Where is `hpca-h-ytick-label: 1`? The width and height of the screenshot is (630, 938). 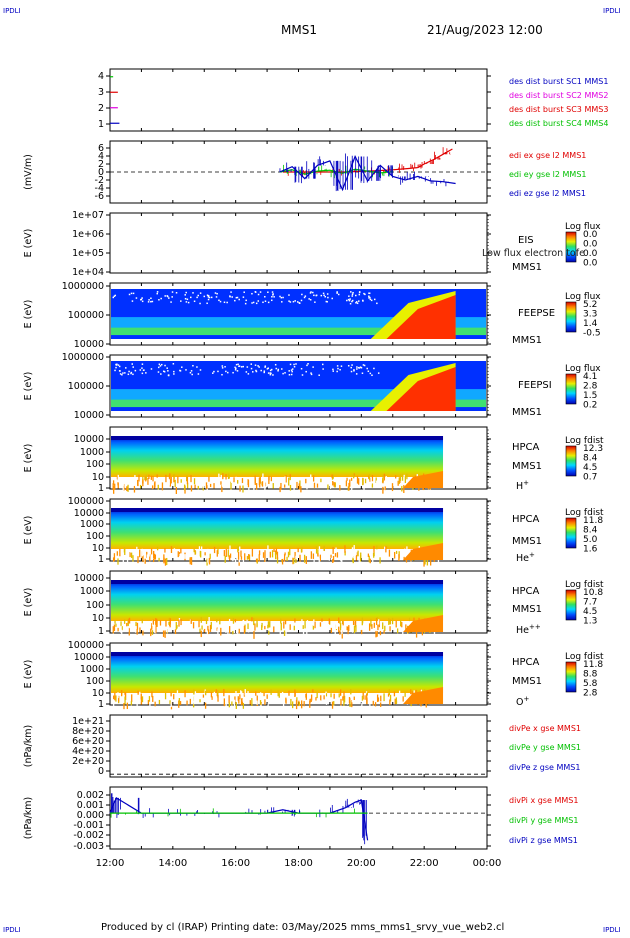 hpca-h-ytick-label: 1 is located at coordinates (101, 488).